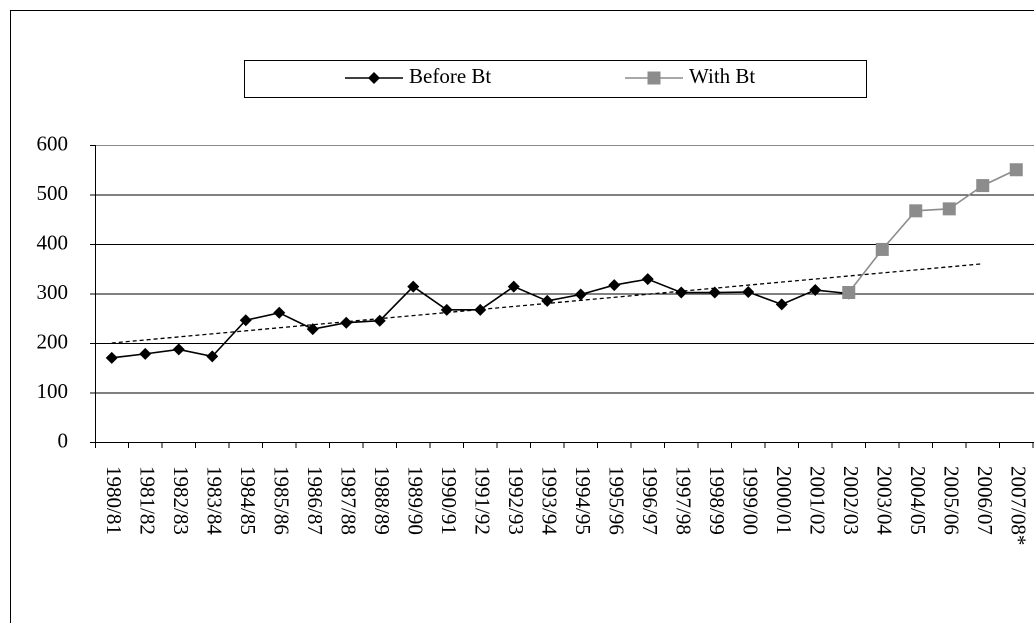 The width and height of the screenshot is (1034, 623). What do you see at coordinates (315, 500) in the screenshot?
I see `x-tick-label: 1986/87` at bounding box center [315, 500].